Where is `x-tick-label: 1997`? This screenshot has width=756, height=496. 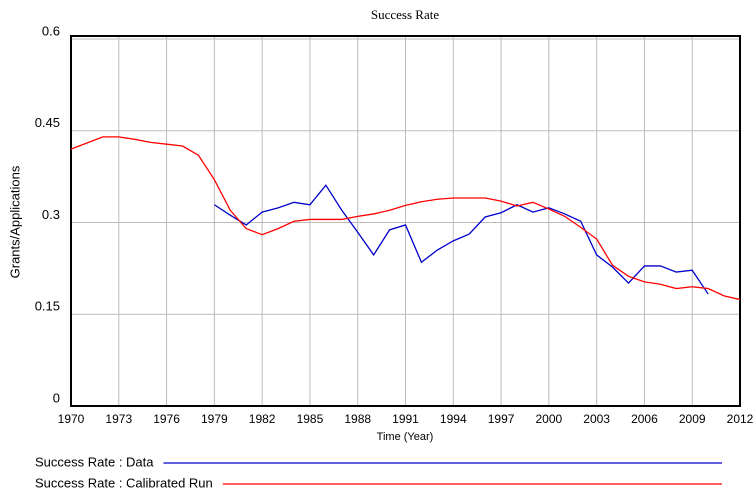
x-tick-label: 1997 is located at coordinates (501, 419).